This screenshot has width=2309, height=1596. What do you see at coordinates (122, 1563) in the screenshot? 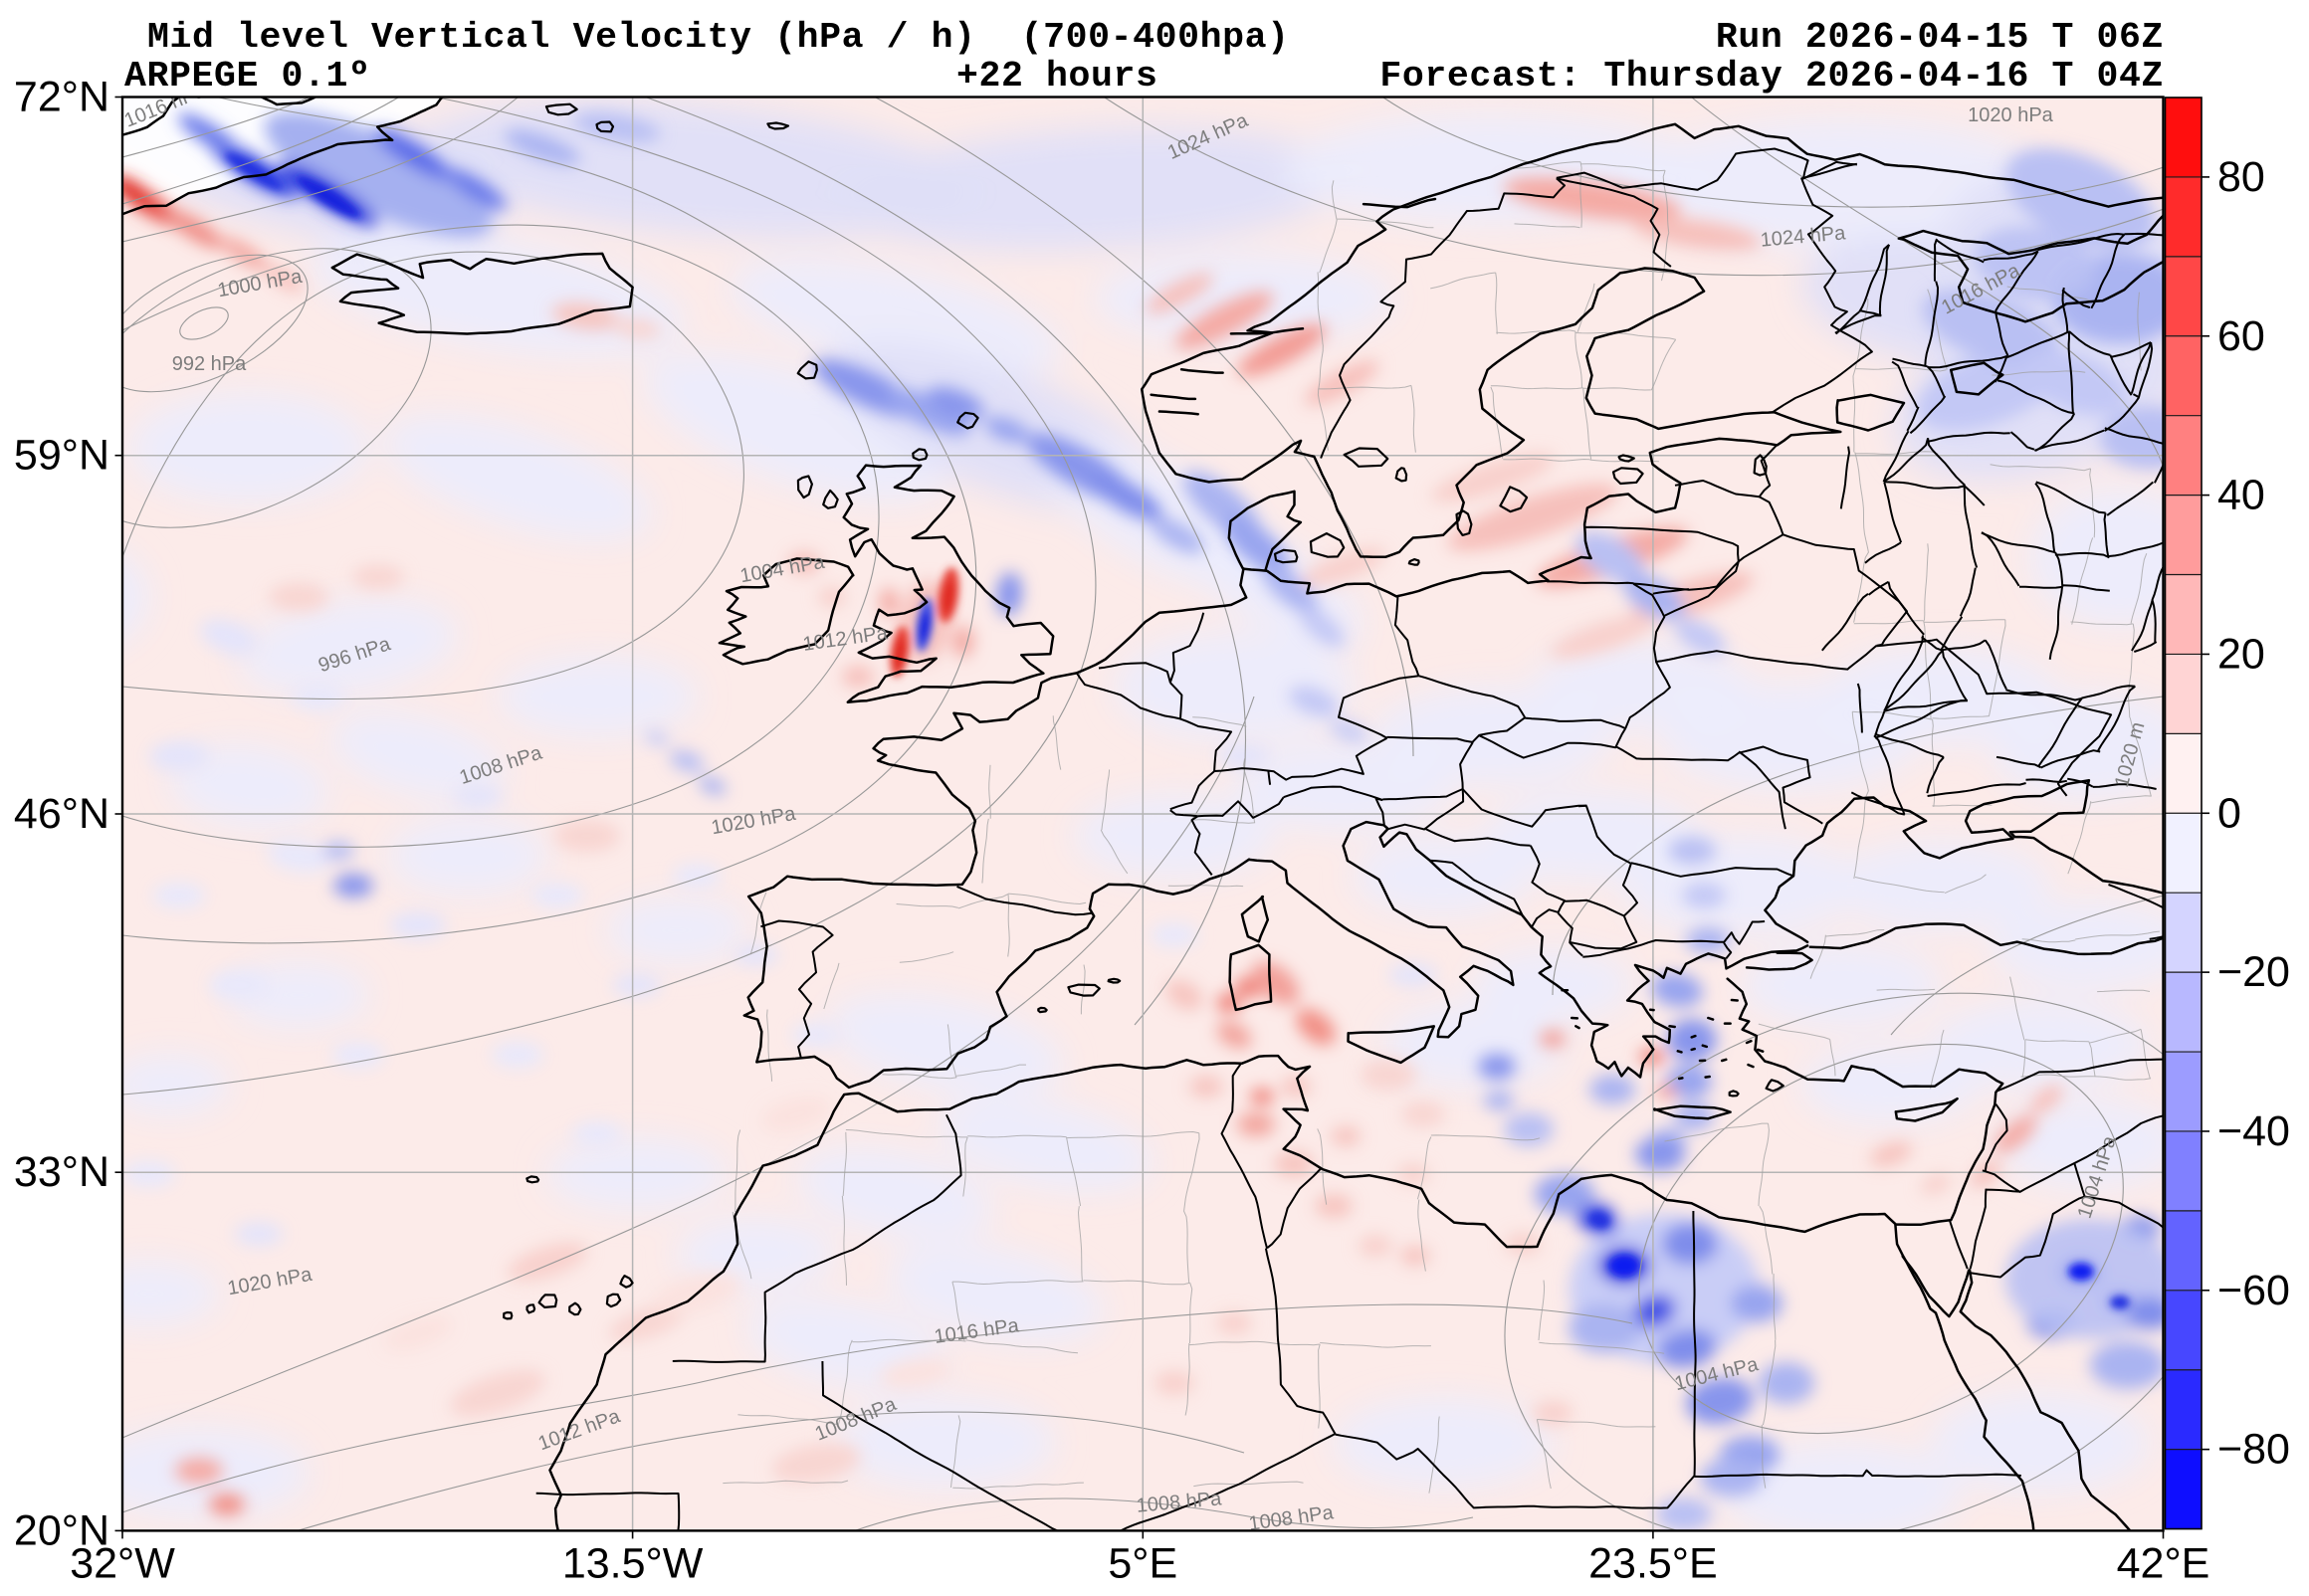
I see `svg-text: 32°W` at bounding box center [122, 1563].